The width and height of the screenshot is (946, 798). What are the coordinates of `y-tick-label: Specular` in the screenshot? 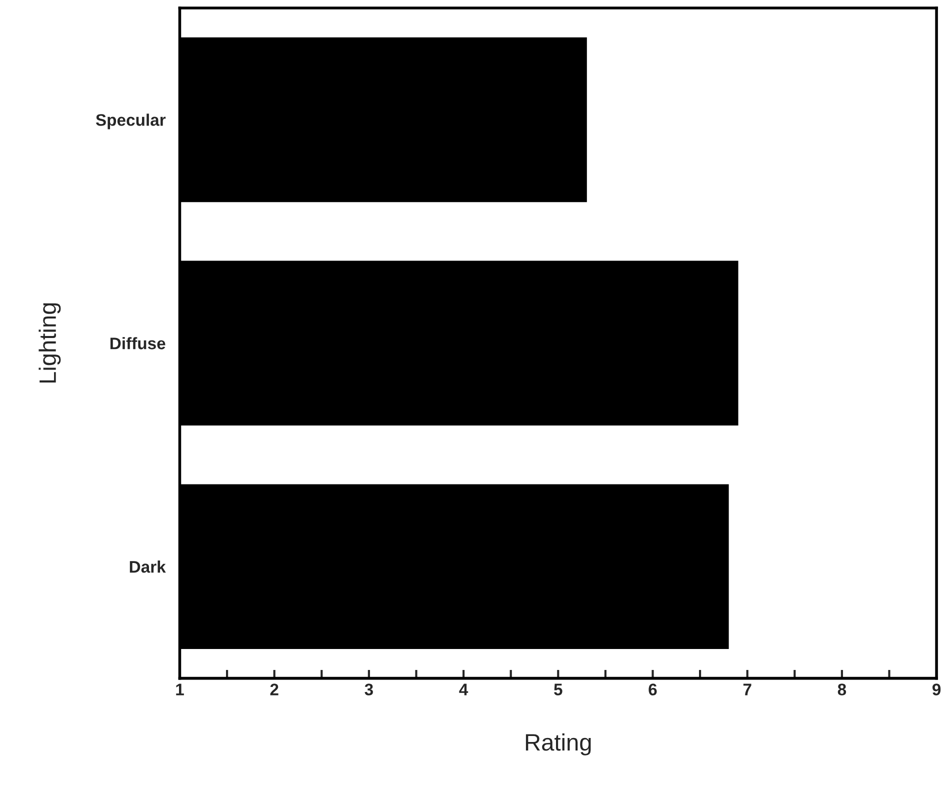 It's located at (131, 122).